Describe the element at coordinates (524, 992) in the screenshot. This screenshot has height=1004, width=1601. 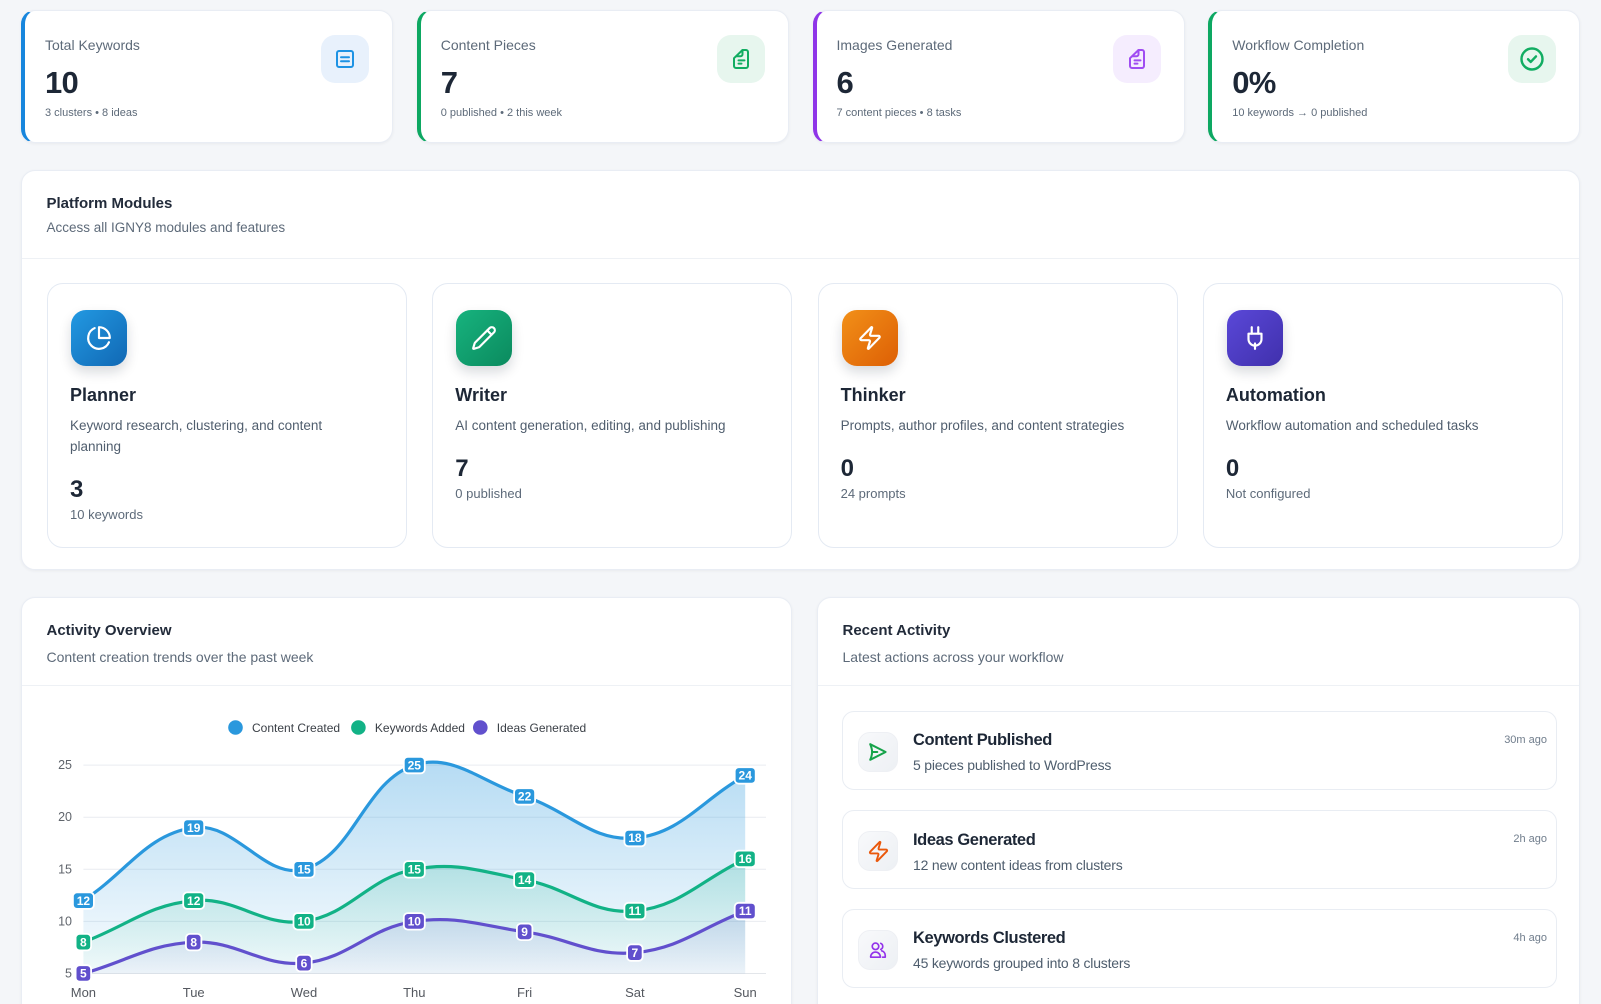
I see `svg-text: Fri` at that location.